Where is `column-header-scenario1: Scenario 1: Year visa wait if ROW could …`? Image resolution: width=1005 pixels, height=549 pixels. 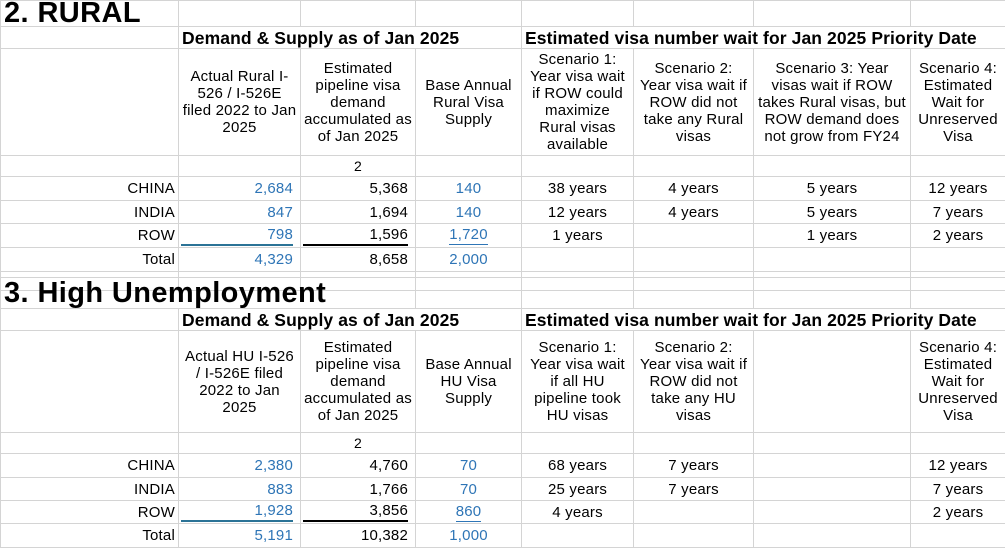 column-header-scenario1: Scenario 1: Year visa wait if ROW could … is located at coordinates (577, 102).